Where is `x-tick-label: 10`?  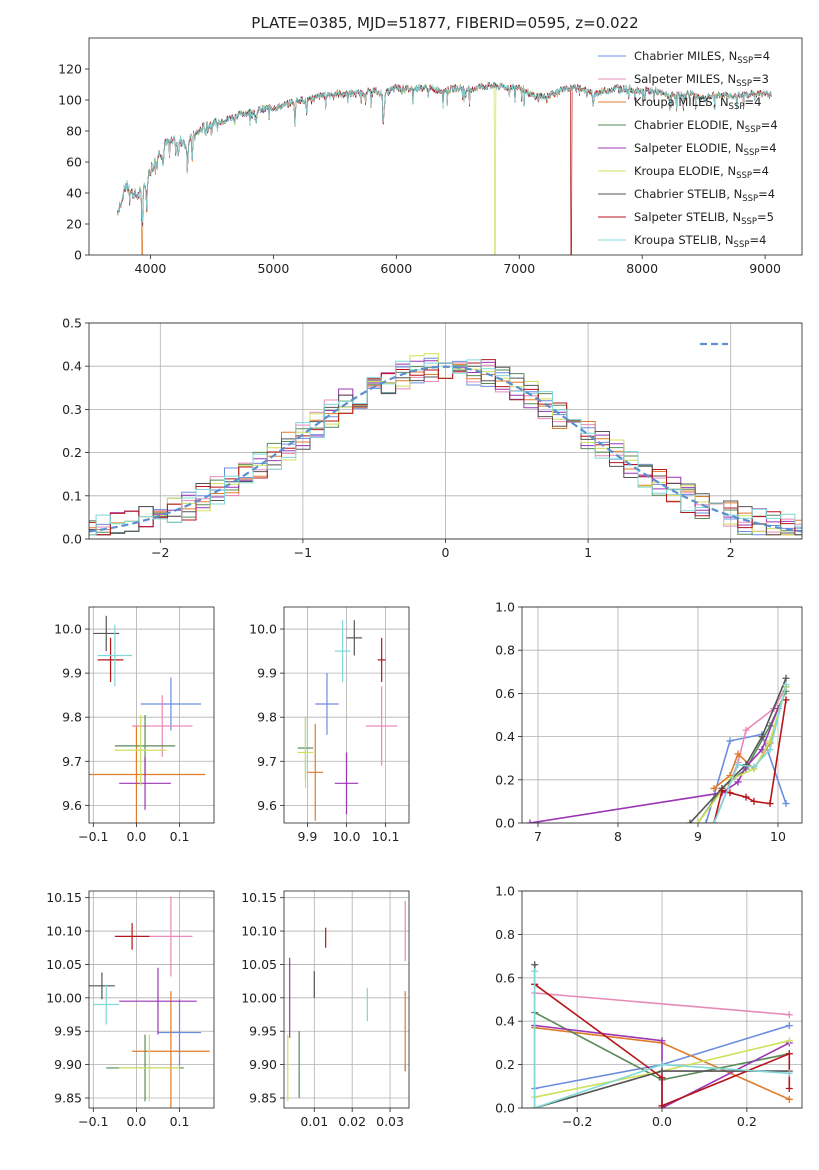
x-tick-label: 10 is located at coordinates (778, 836).